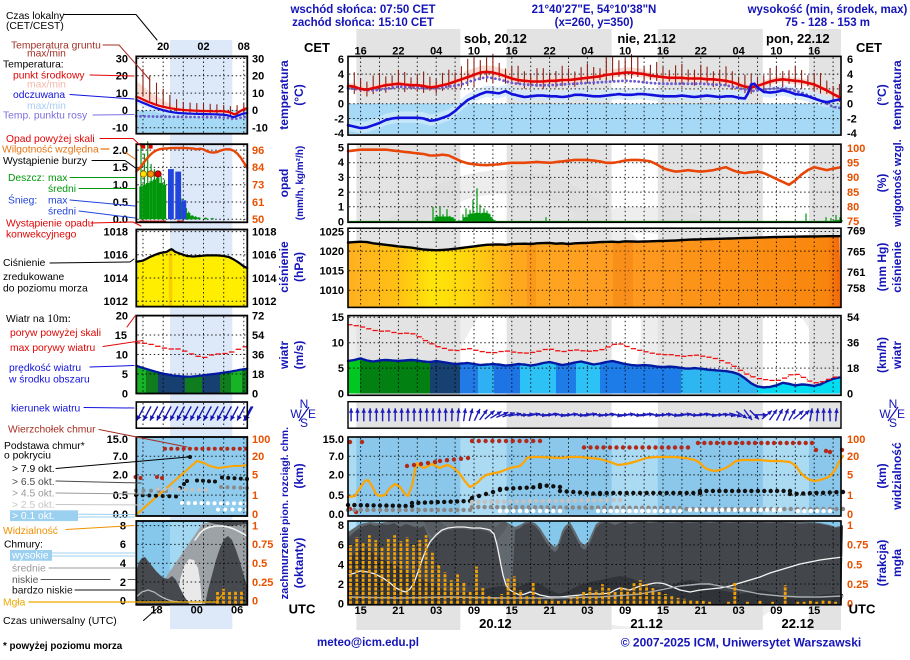 The height and width of the screenshot is (660, 910). Describe the element at coordinates (339, 134) in the screenshot. I see `svg-text: -4` at that location.